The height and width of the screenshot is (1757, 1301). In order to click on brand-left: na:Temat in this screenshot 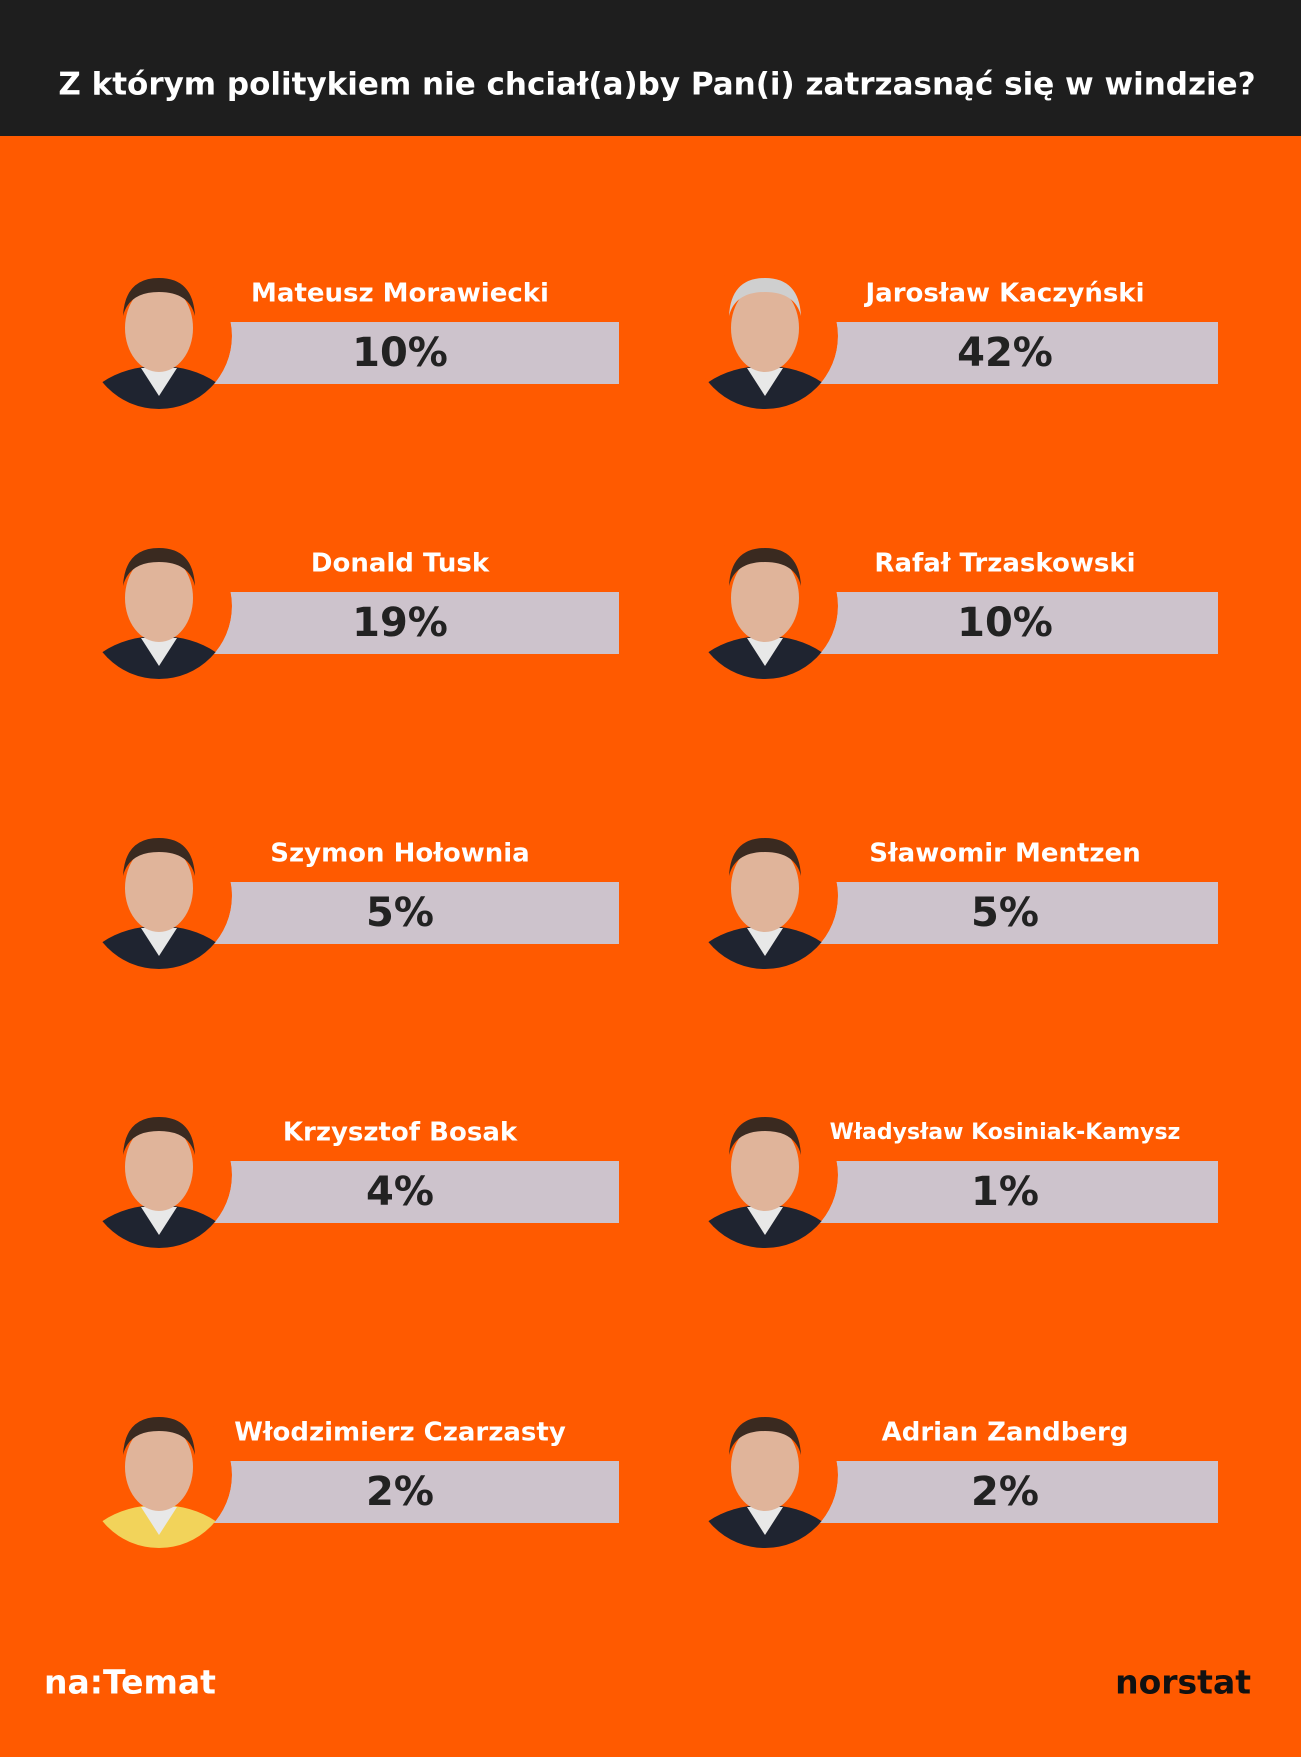, I will do `click(130, 1682)`.